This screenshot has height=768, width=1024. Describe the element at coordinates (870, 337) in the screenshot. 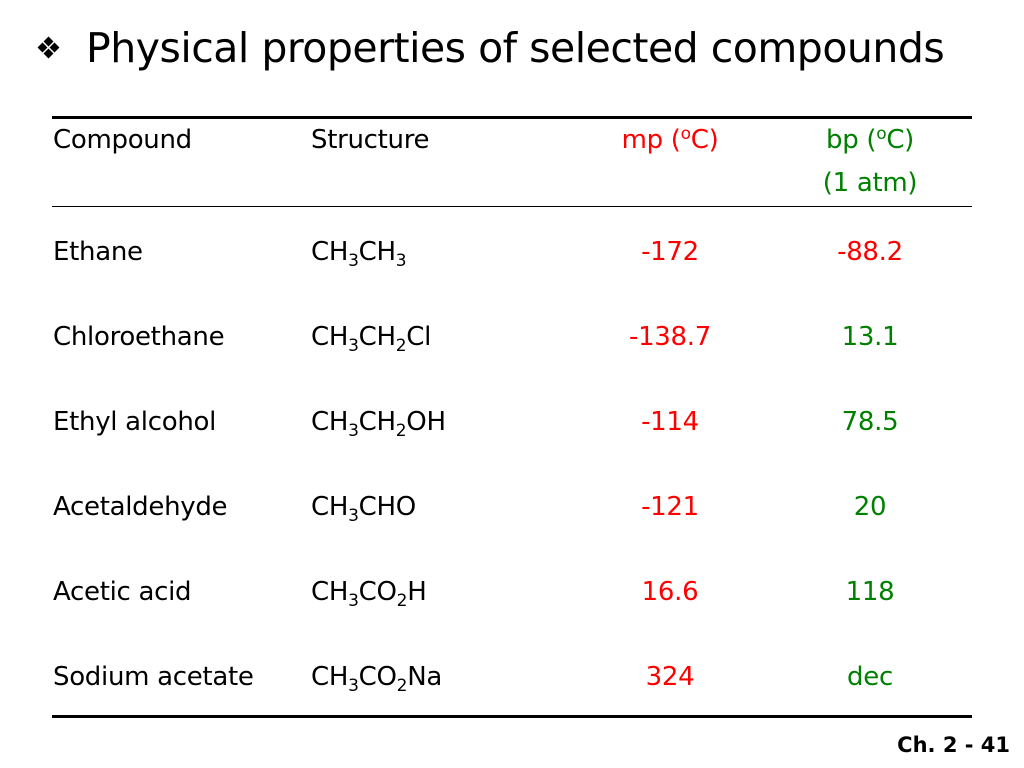

I see `boiling-point: 13.1` at that location.